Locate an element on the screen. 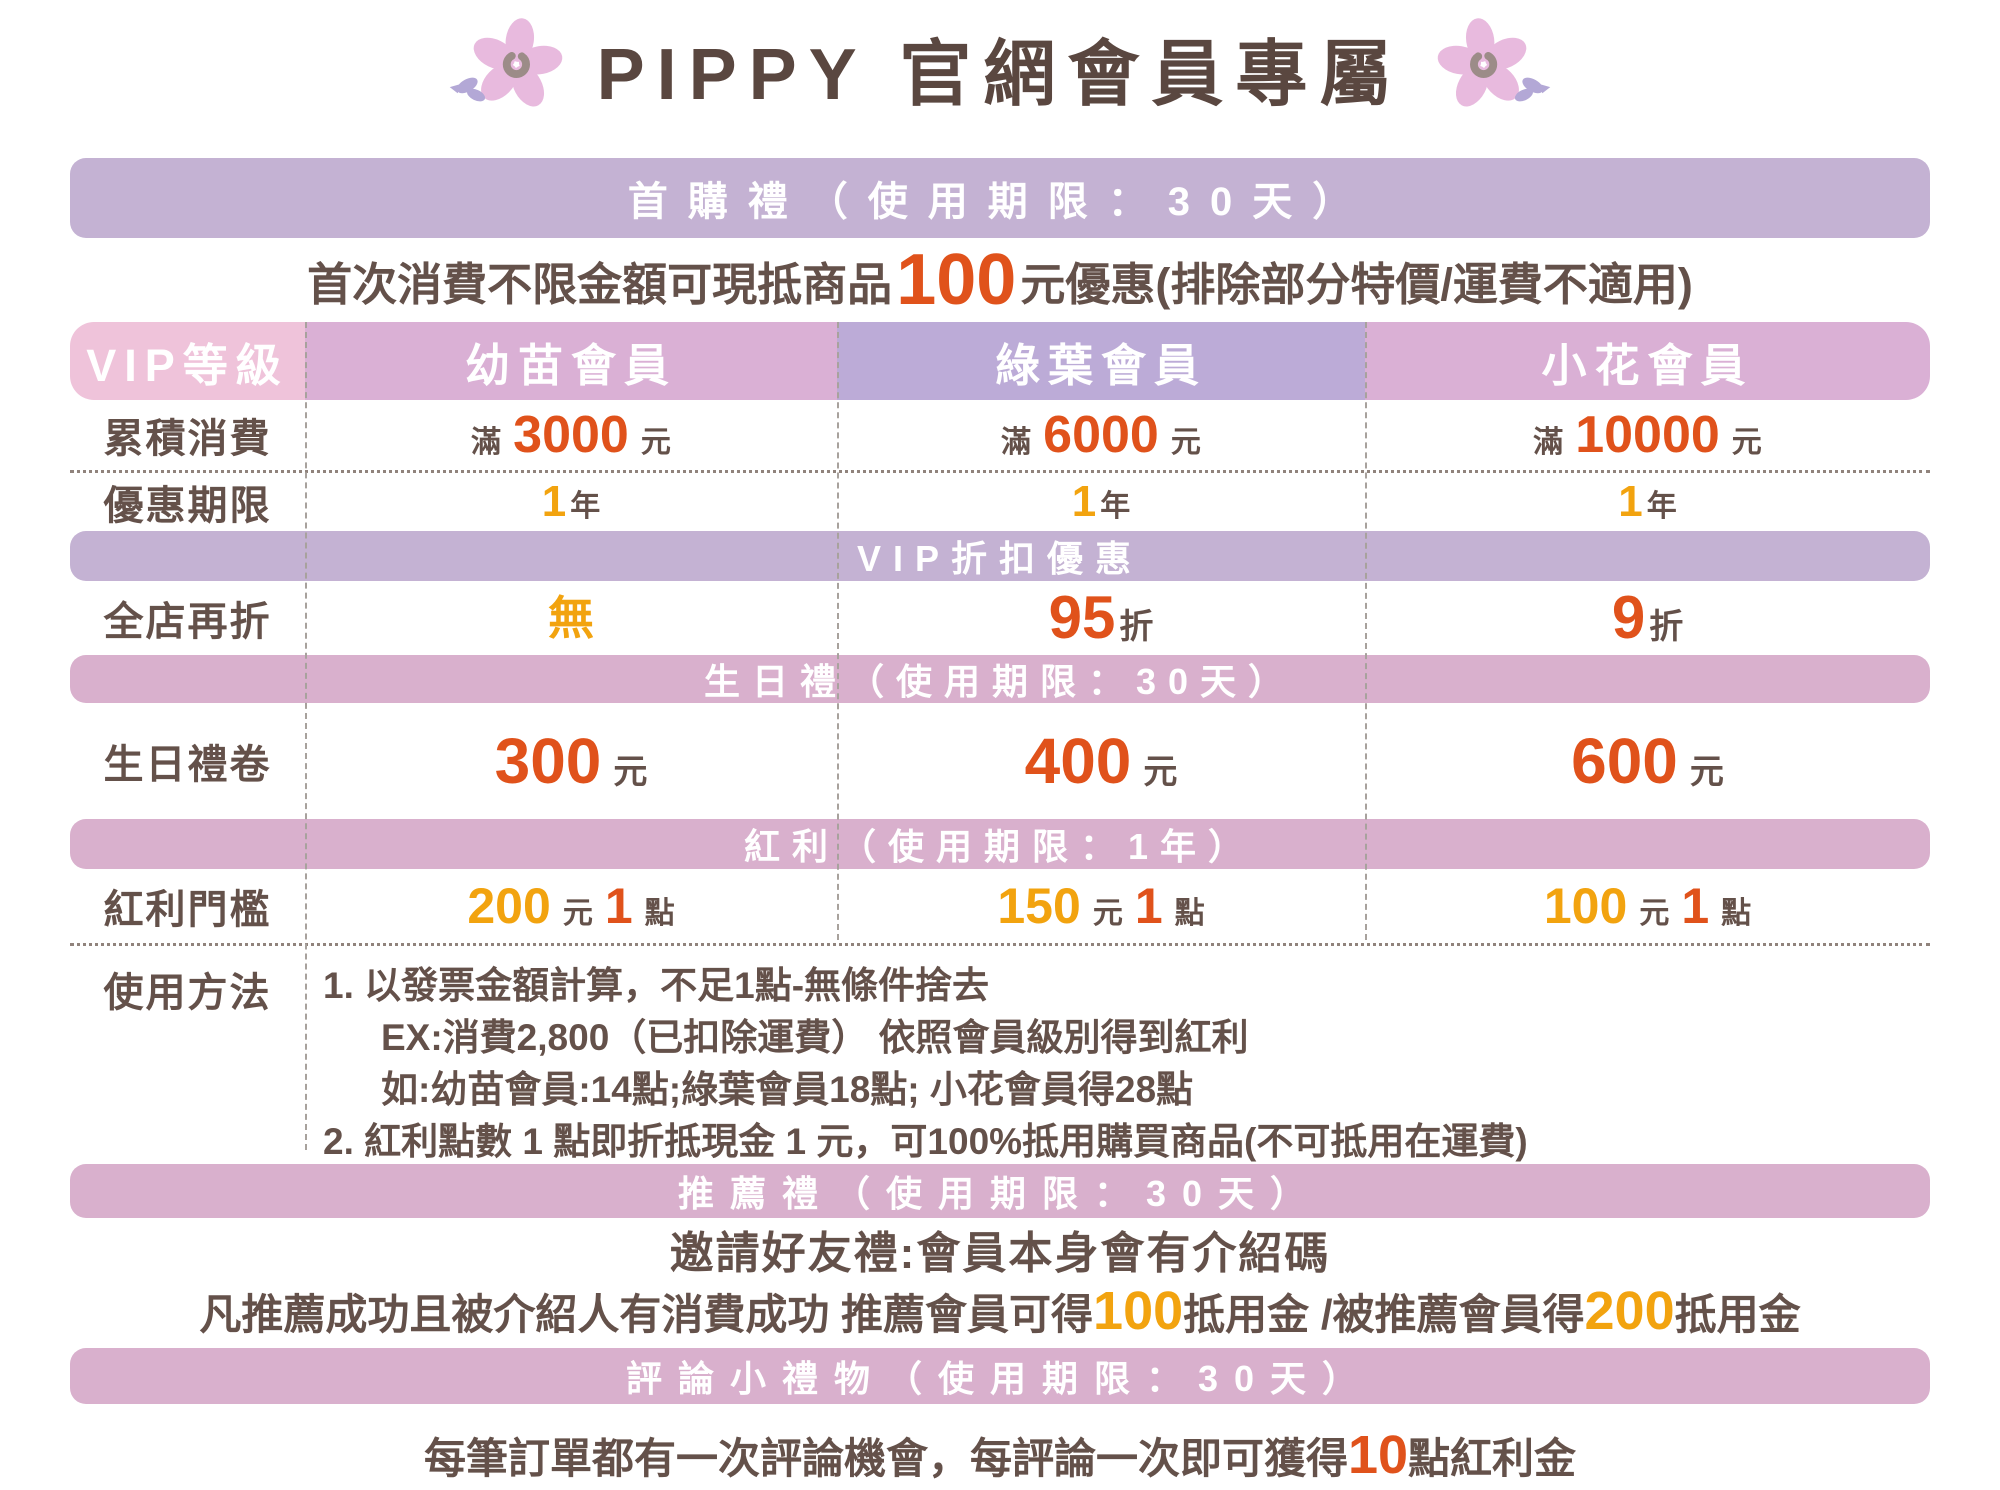 This screenshot has width=2000, height=1490. birthday-flower: 600 元 is located at coordinates (1647, 761).